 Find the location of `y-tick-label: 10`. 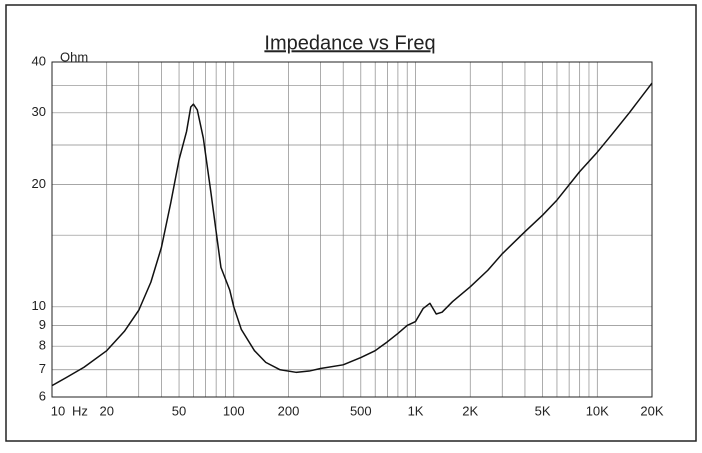

y-tick-label: 10 is located at coordinates (39, 305).